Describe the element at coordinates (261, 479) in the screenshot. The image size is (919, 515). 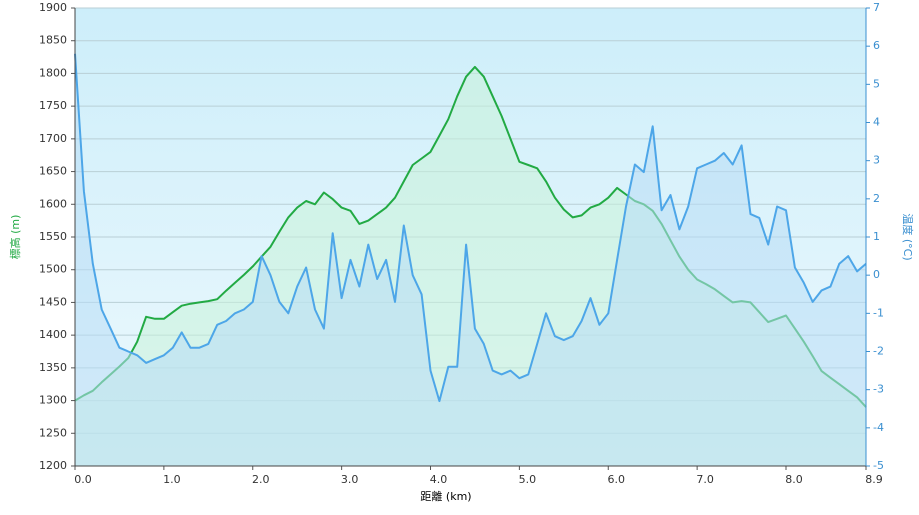
I see `x-tick-label: 2.0` at that location.